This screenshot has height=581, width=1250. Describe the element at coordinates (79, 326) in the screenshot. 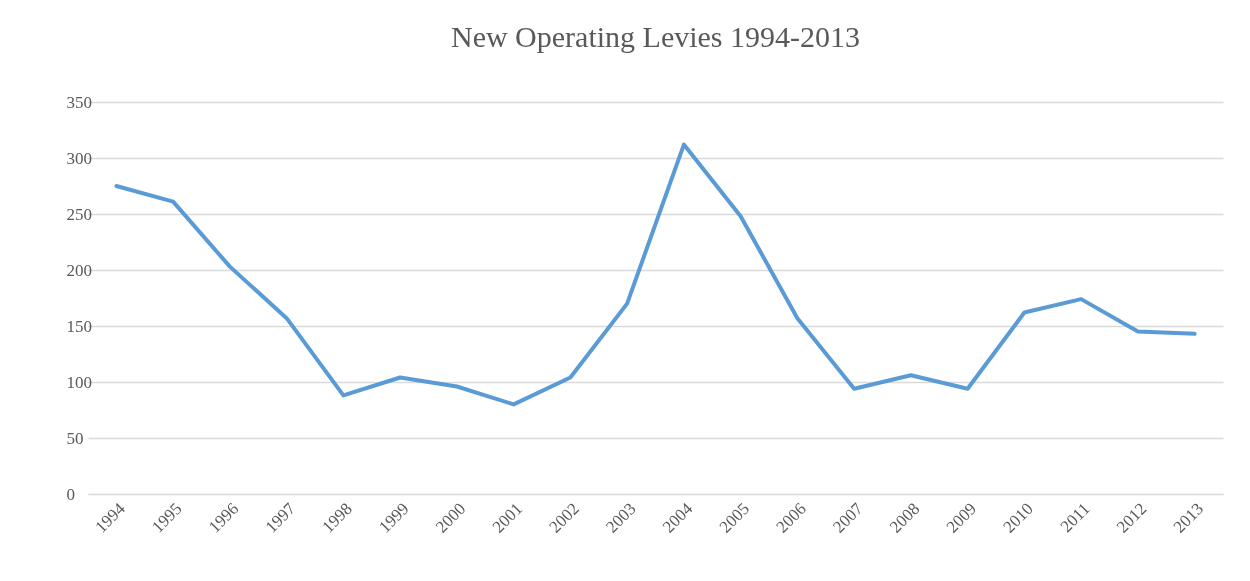

I see `y-tick-label: 150` at that location.